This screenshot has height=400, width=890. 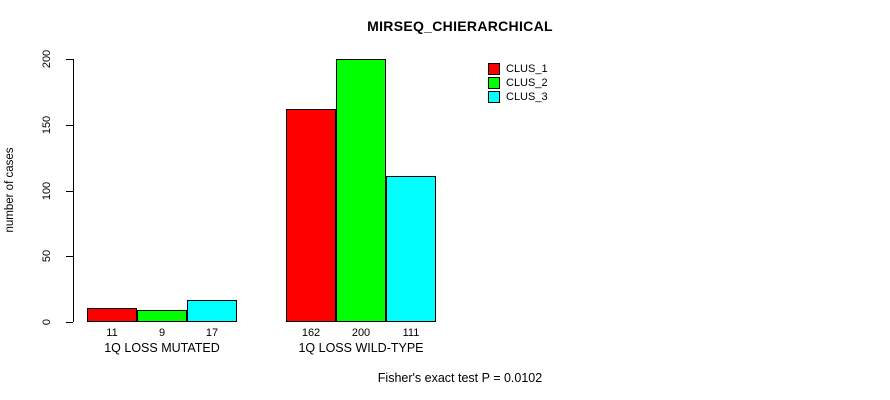 I want to click on y-axis-line, so click(x=73, y=190).